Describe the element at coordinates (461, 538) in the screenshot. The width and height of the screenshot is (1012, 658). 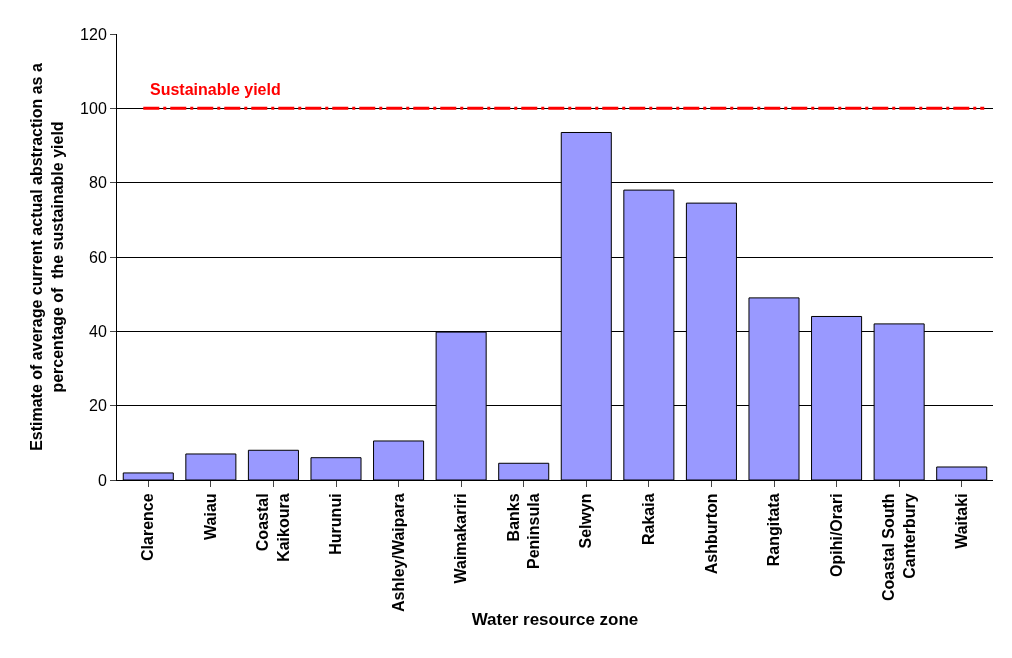
I see `x-tick-label: Waimakariri` at that location.